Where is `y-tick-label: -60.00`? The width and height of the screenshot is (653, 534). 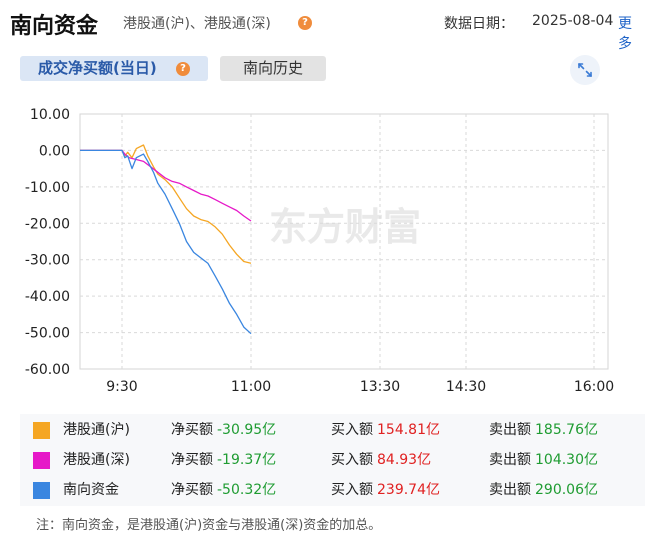 y-tick-label: -60.00 is located at coordinates (47, 370).